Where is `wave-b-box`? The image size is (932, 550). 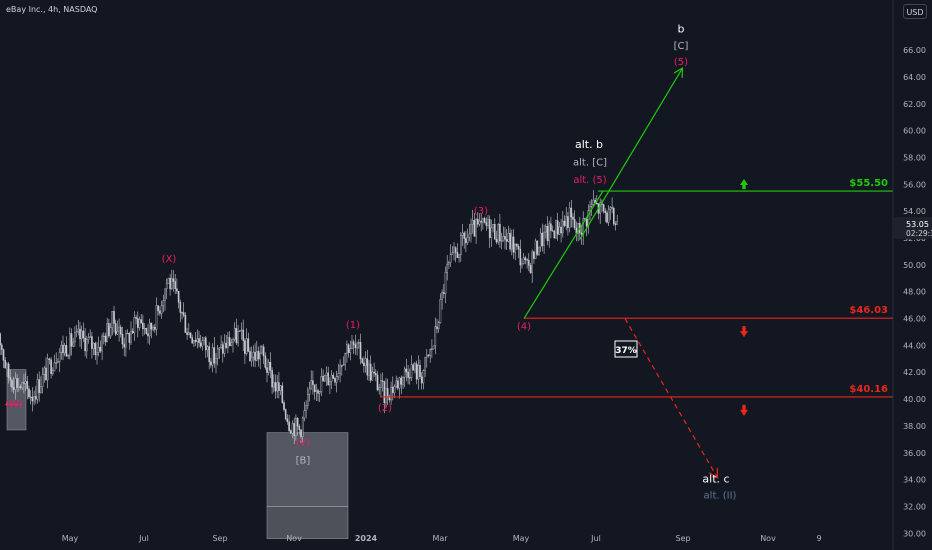 wave-b-box is located at coordinates (307, 469).